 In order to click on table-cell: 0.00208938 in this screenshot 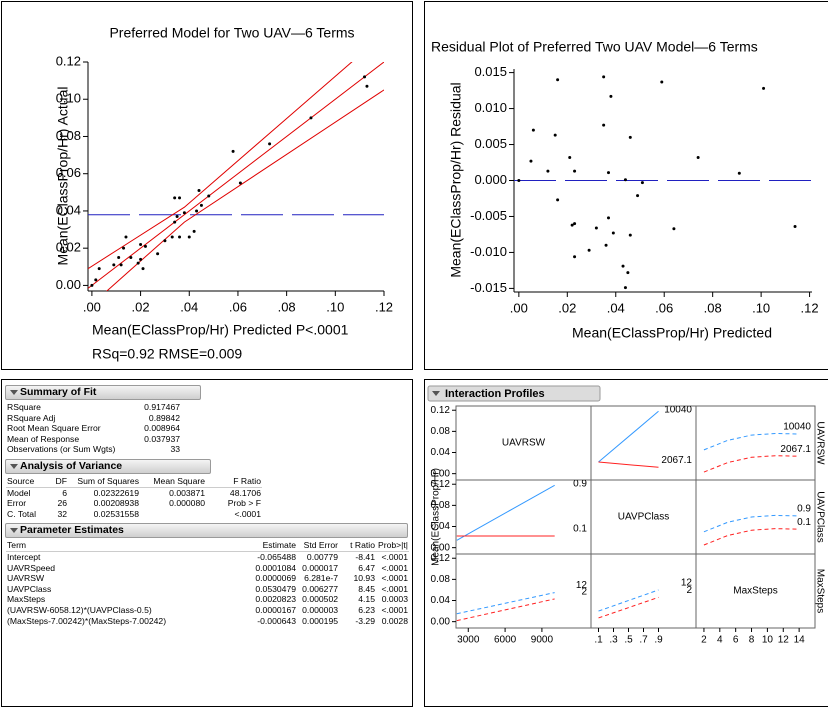, I will do `click(116, 503)`.